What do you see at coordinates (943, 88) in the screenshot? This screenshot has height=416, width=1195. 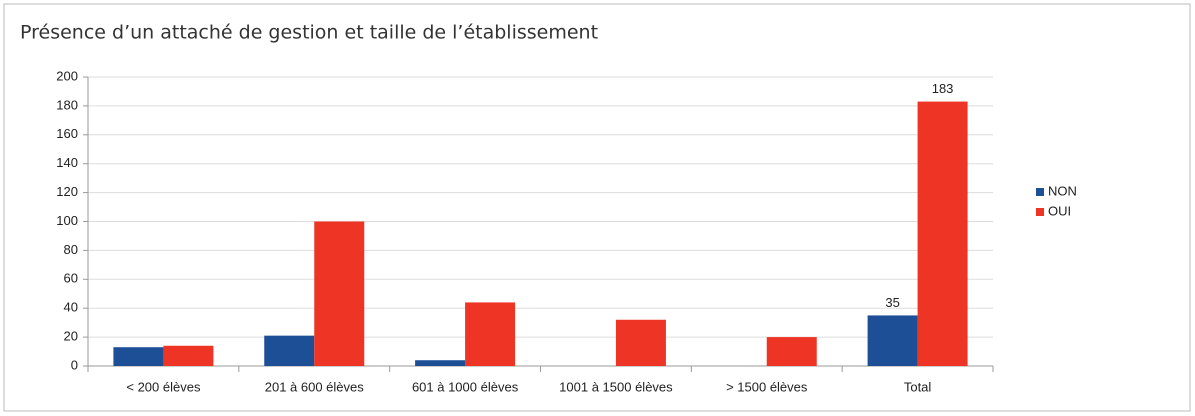 I see `data-label: 183` at bounding box center [943, 88].